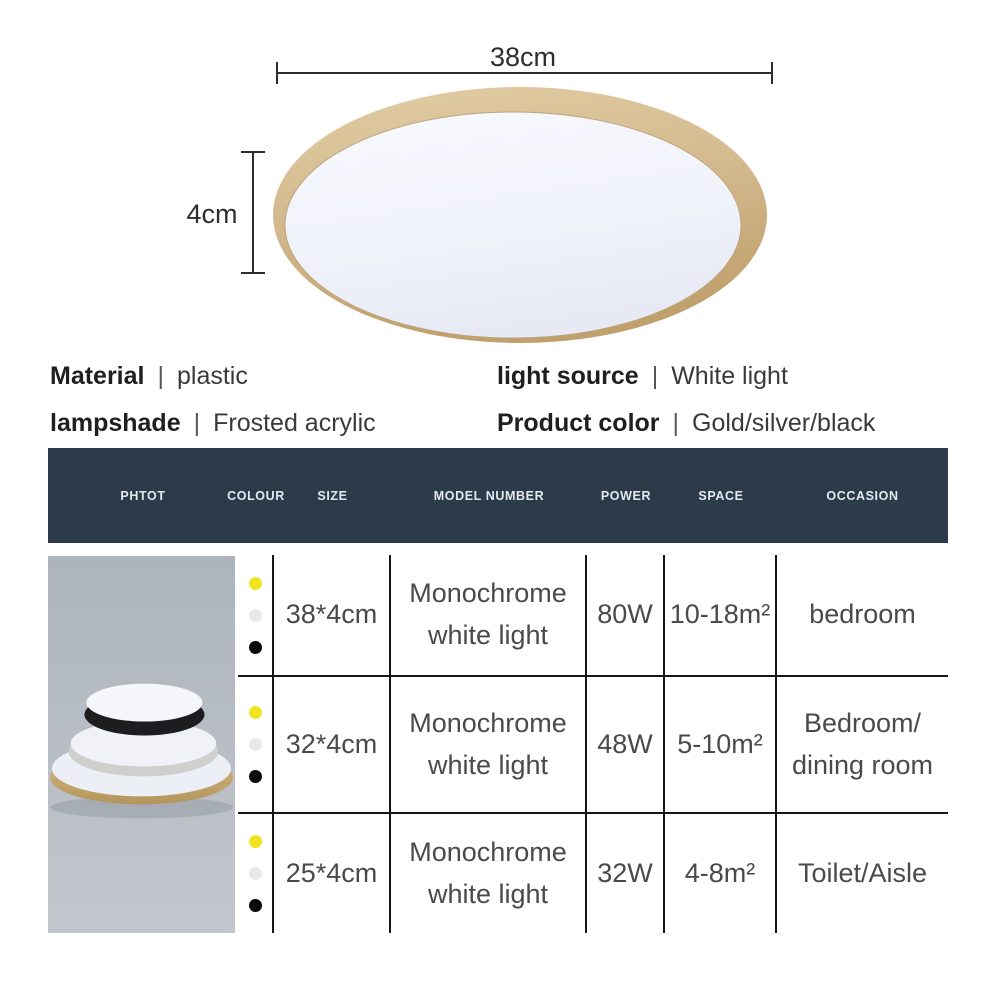 This screenshot has height=1000, width=1000. What do you see at coordinates (568, 376) in the screenshot?
I see `spec-light-source-label: light source` at bounding box center [568, 376].